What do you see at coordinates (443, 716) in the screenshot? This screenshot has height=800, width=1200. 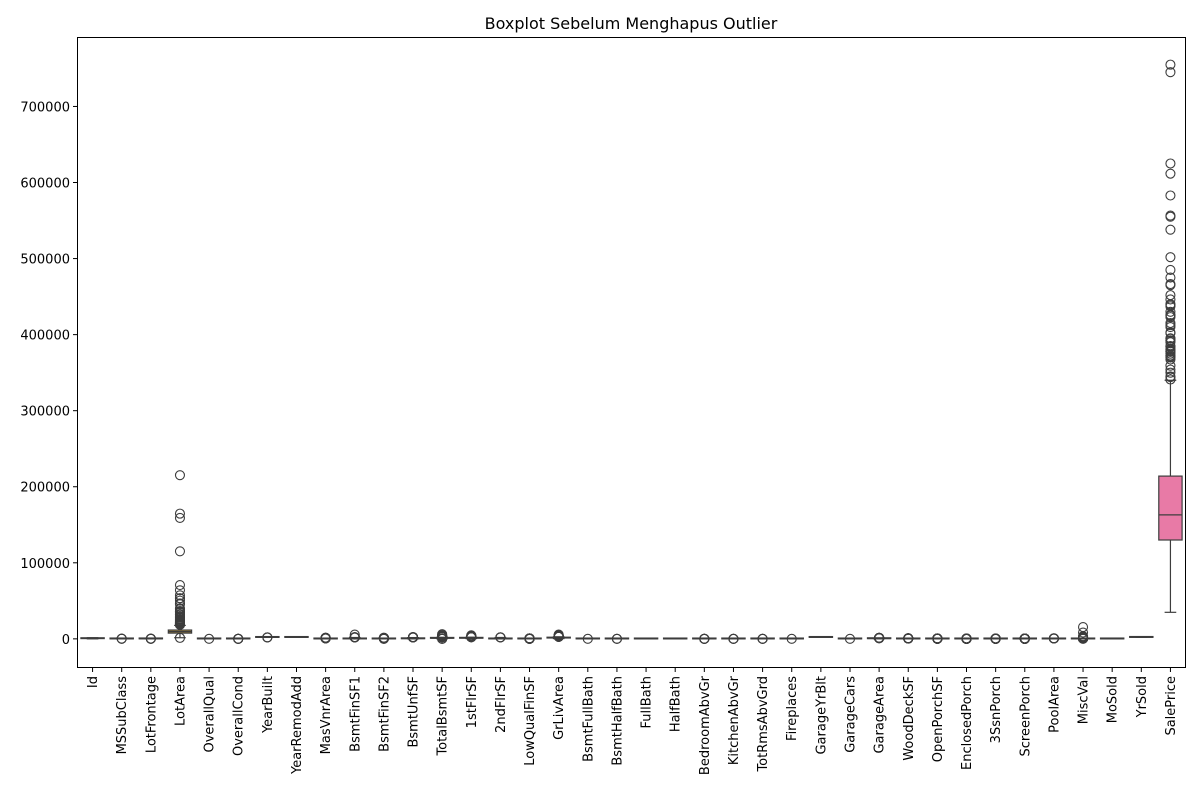 I see `x-tick-label: TotalBsmtSF` at bounding box center [443, 716].